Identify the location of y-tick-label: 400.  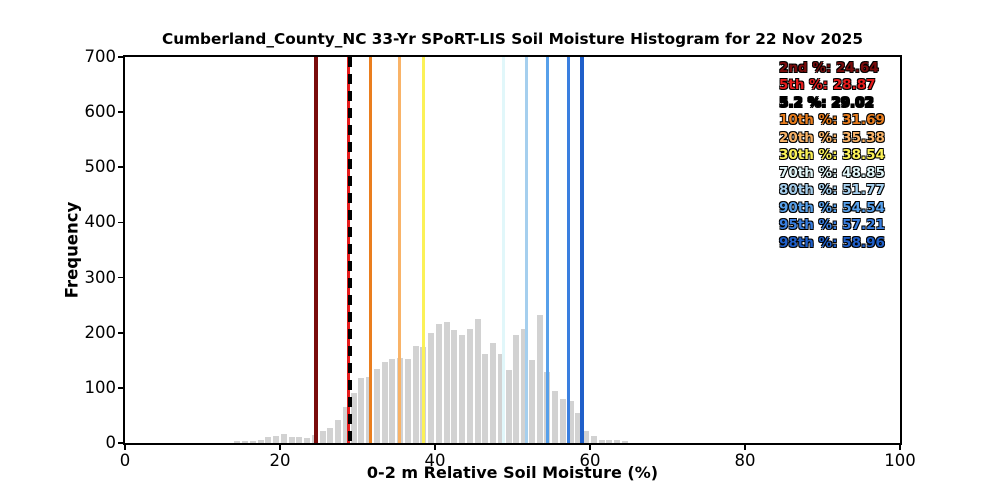
(100, 222).